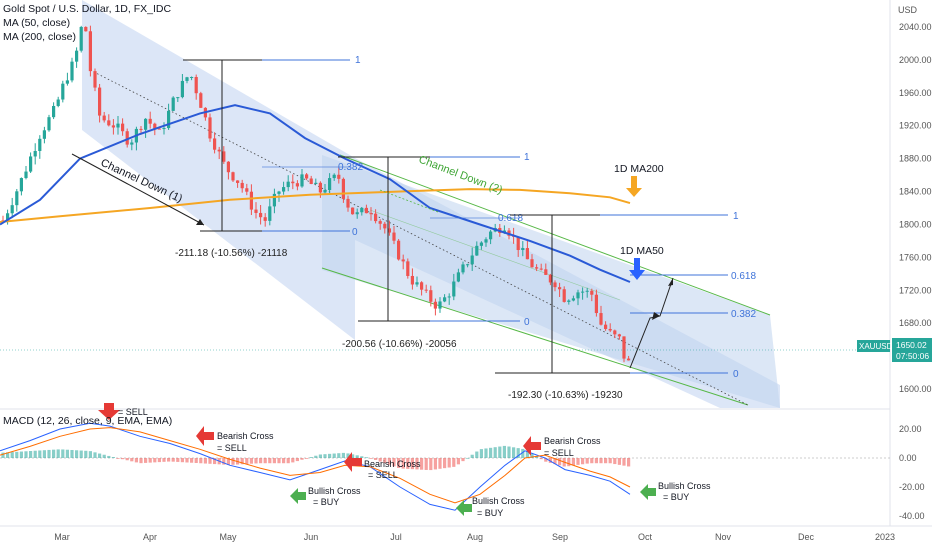  I want to click on ma200-annotation: 1D MA200, so click(639, 169).